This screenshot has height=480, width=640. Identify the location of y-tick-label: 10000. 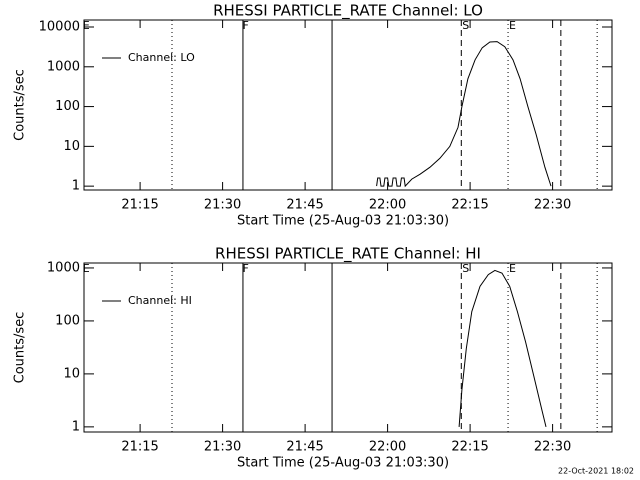
(59, 27).